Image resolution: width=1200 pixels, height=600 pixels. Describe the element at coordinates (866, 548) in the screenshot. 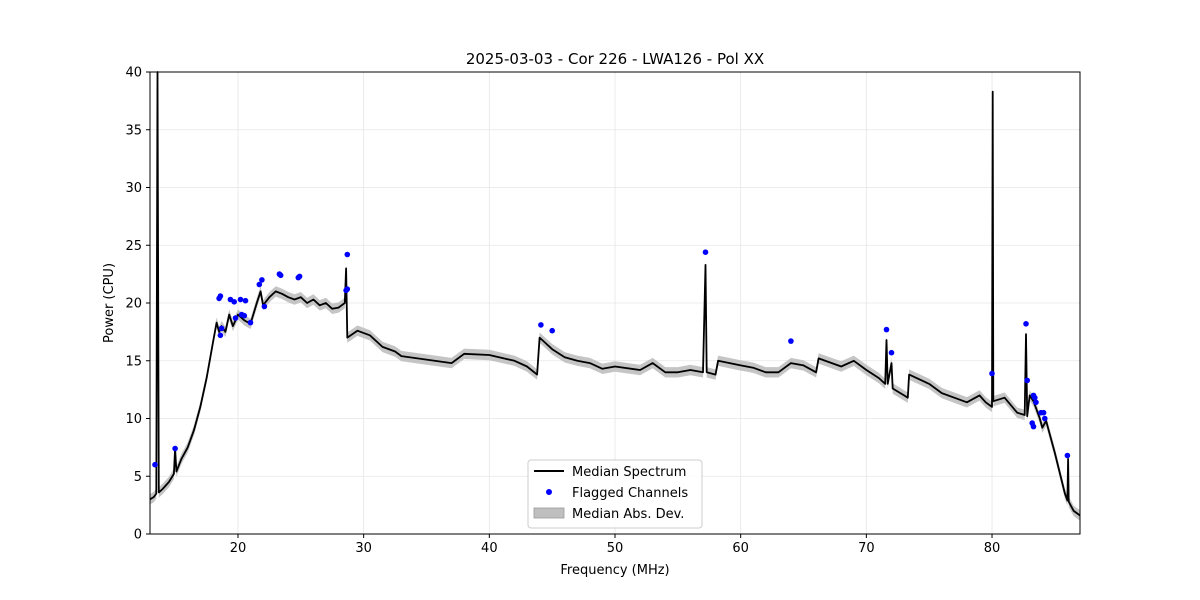

I see `x-tick-label: 70` at that location.